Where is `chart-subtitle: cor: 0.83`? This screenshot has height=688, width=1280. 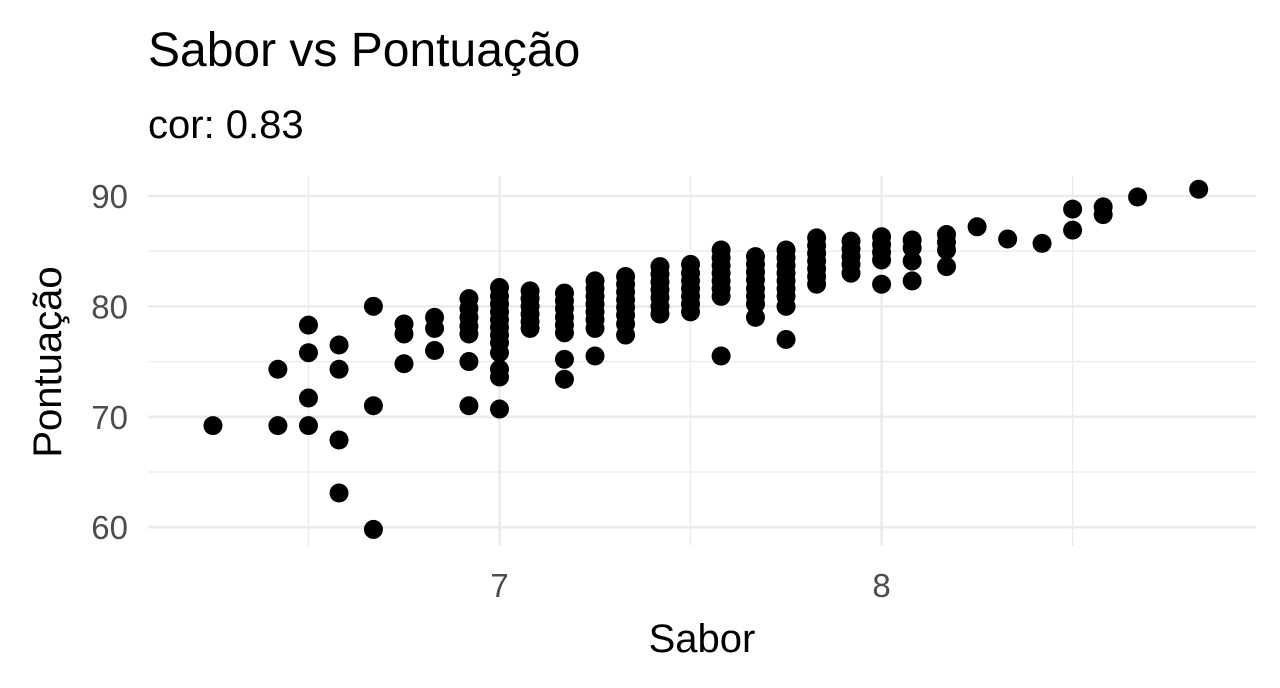
chart-subtitle: cor: 0.83 is located at coordinates (226, 125).